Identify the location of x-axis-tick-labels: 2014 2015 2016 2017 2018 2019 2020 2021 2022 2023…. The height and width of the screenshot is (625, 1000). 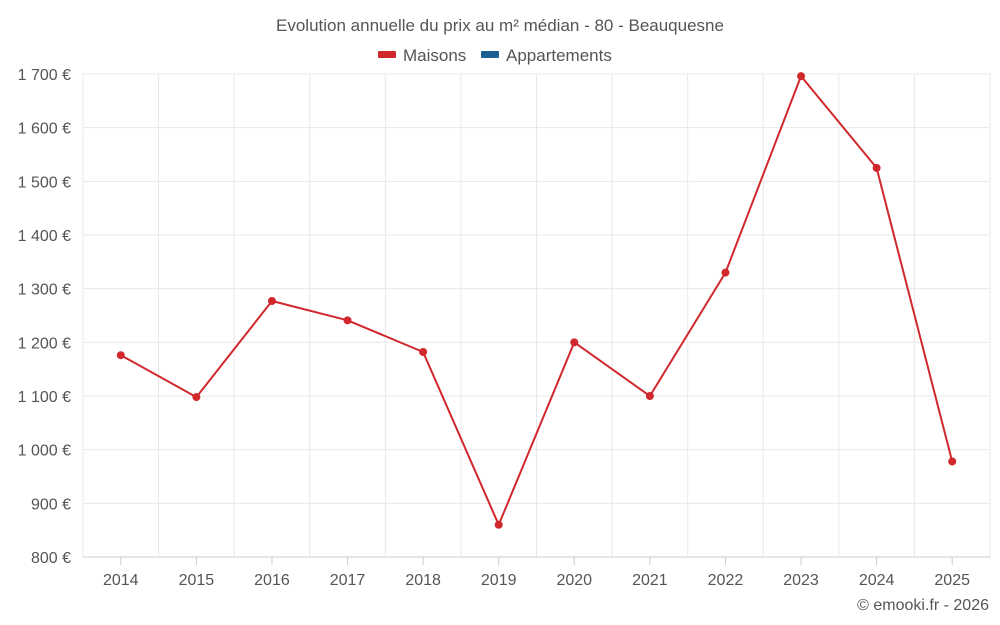
(536, 573).